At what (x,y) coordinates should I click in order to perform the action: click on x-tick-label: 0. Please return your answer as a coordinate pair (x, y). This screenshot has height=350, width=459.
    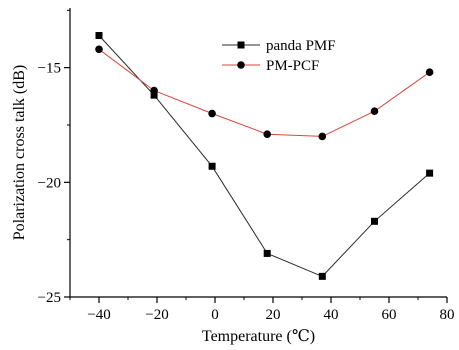
    Looking at the image, I should click on (215, 315).